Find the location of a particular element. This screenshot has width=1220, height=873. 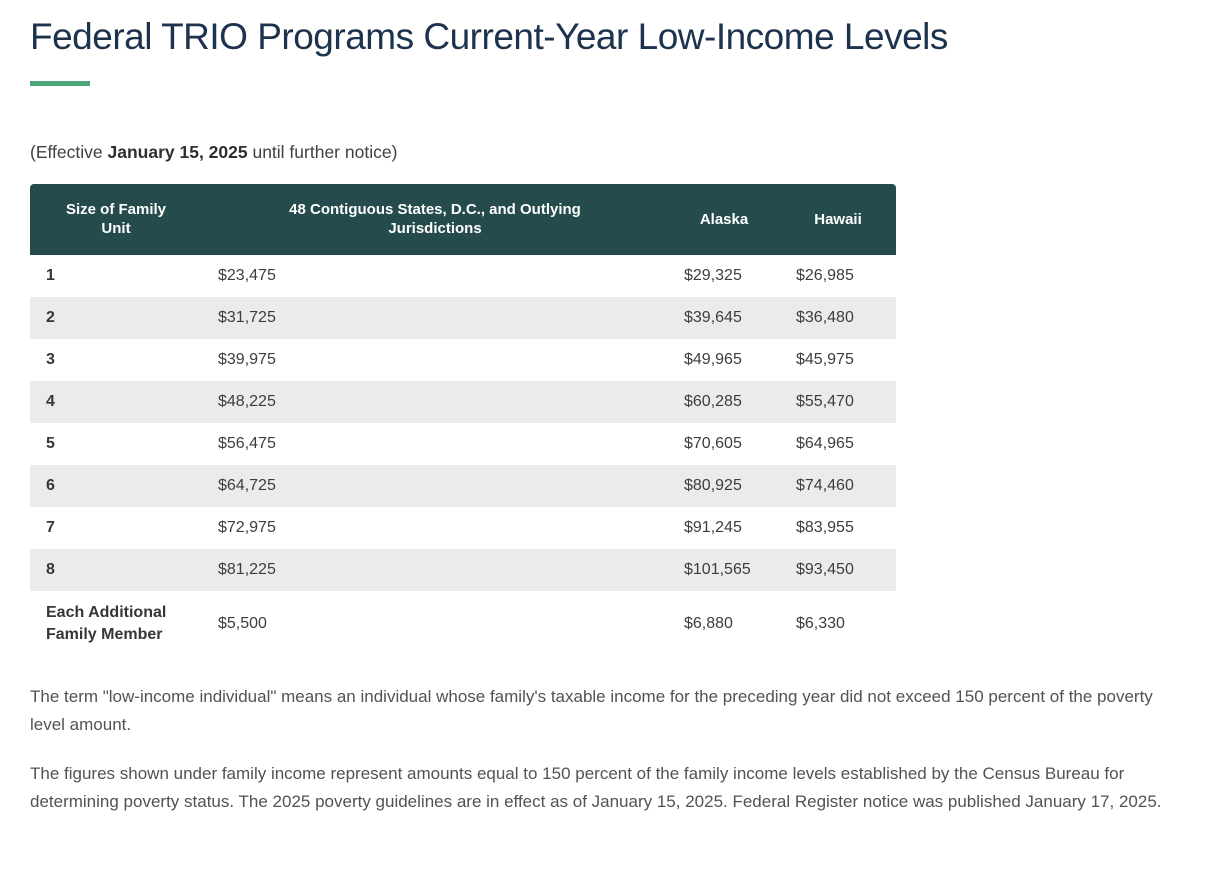

cell-hawaii: $36,480 is located at coordinates (838, 317).